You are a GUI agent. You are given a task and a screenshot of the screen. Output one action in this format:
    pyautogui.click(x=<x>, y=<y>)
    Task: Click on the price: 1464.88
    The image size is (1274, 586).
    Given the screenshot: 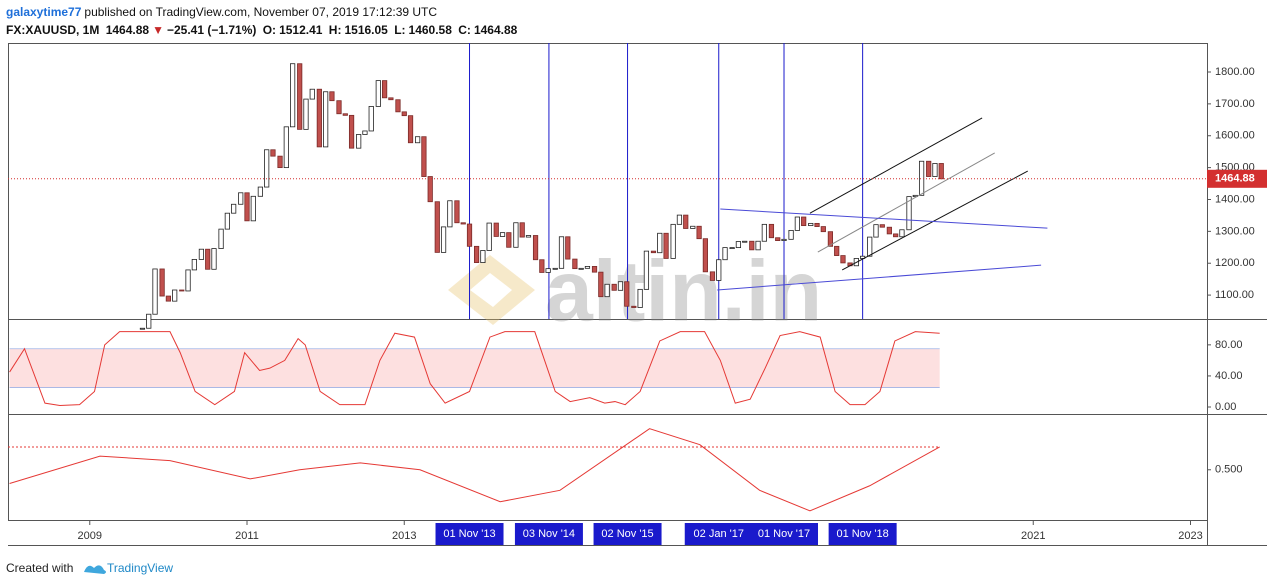 What is the action you would take?
    pyautogui.click(x=127, y=30)
    